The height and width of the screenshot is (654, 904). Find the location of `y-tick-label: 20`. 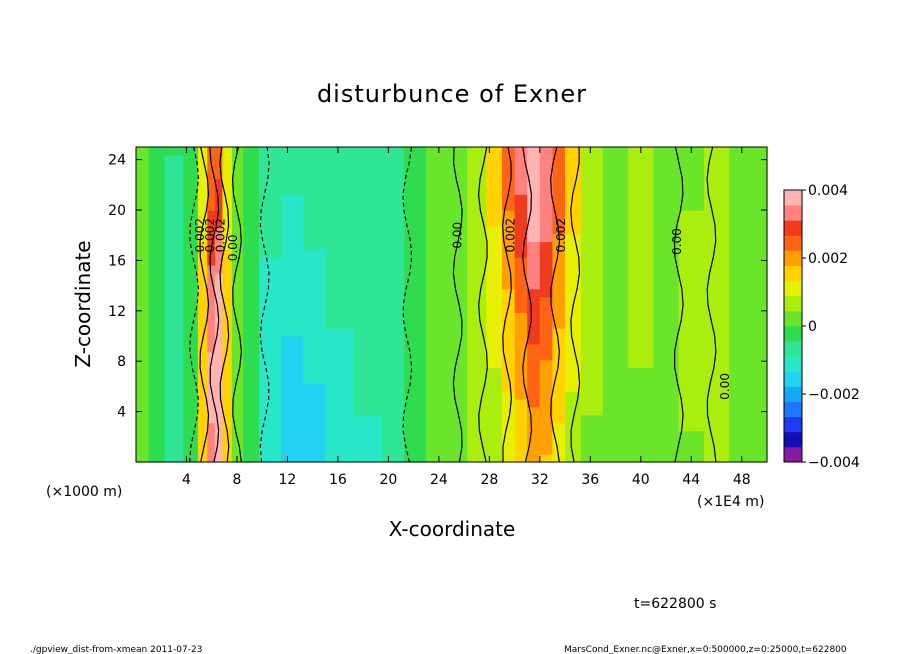

y-tick-label: 20 is located at coordinates (117, 211).